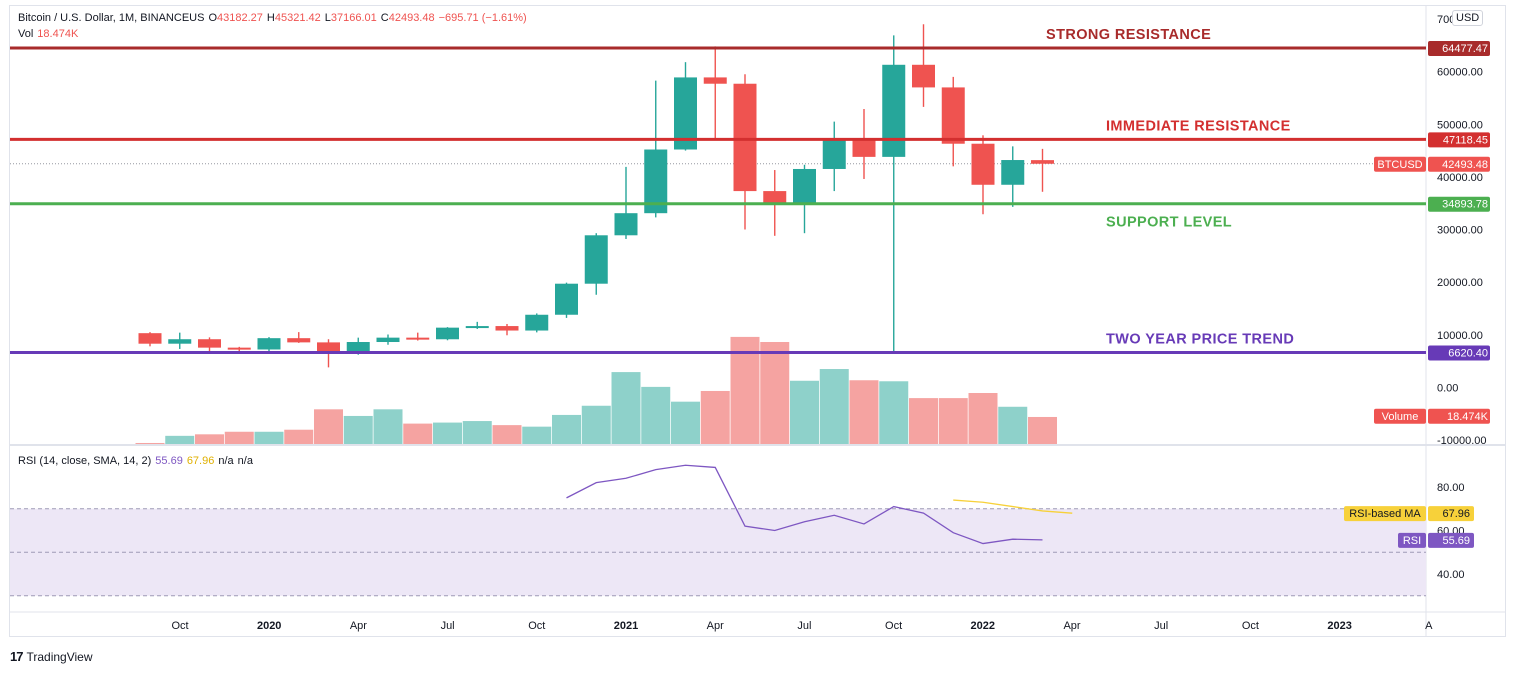 The image size is (1514, 674). Describe the element at coordinates (327, 18) in the screenshot. I see `low-label: L` at that location.